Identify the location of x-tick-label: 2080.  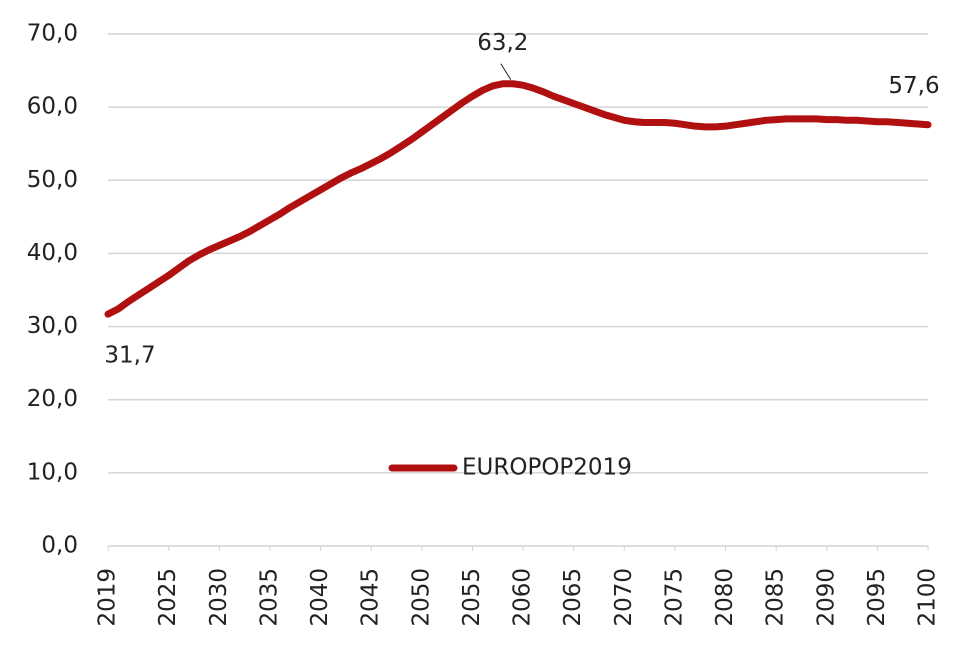
(725, 597).